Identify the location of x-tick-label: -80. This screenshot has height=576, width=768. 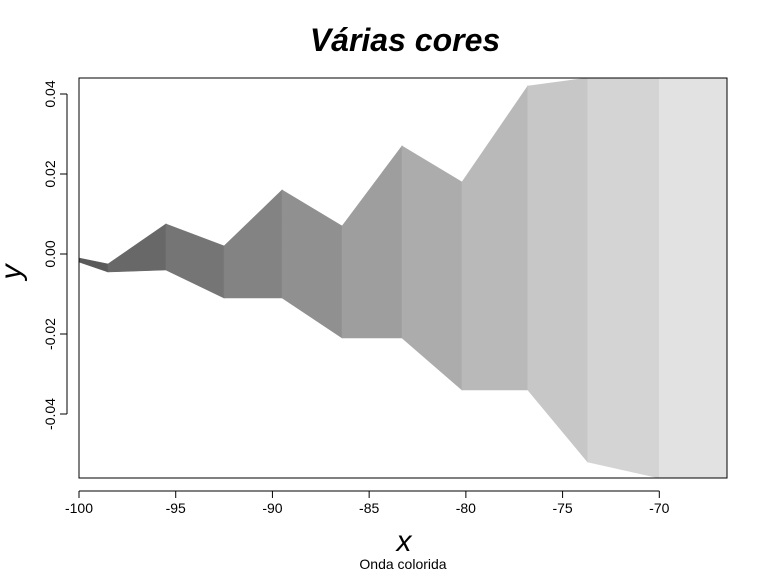
(466, 508).